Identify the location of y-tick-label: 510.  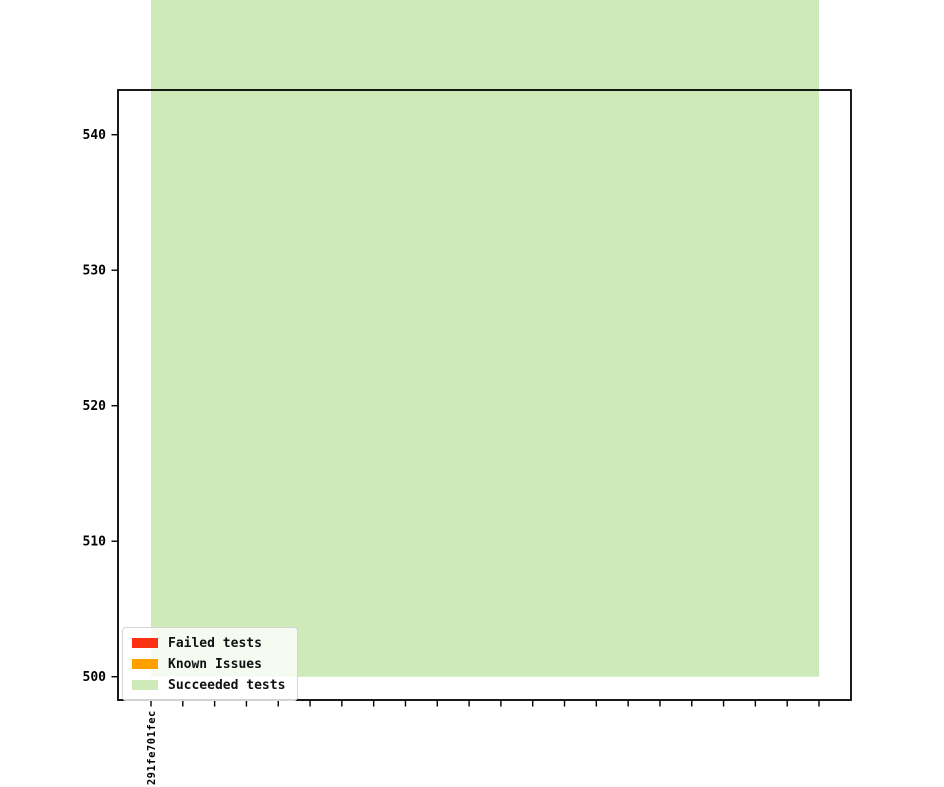
(95, 542).